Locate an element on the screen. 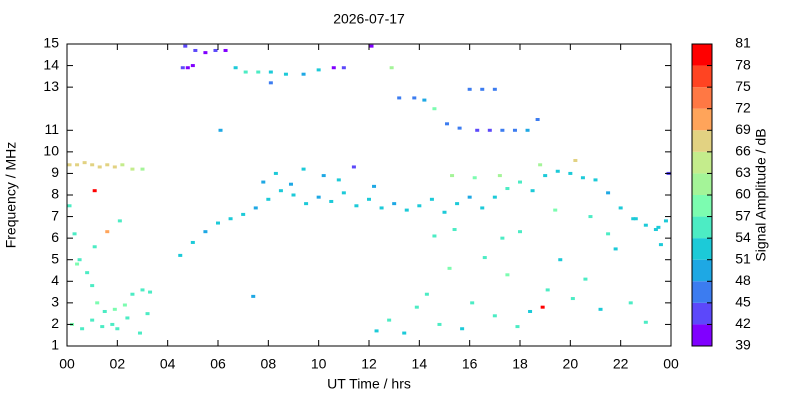 This screenshot has height=405, width=800. colorbar-tick-label: 39 is located at coordinates (743, 345).